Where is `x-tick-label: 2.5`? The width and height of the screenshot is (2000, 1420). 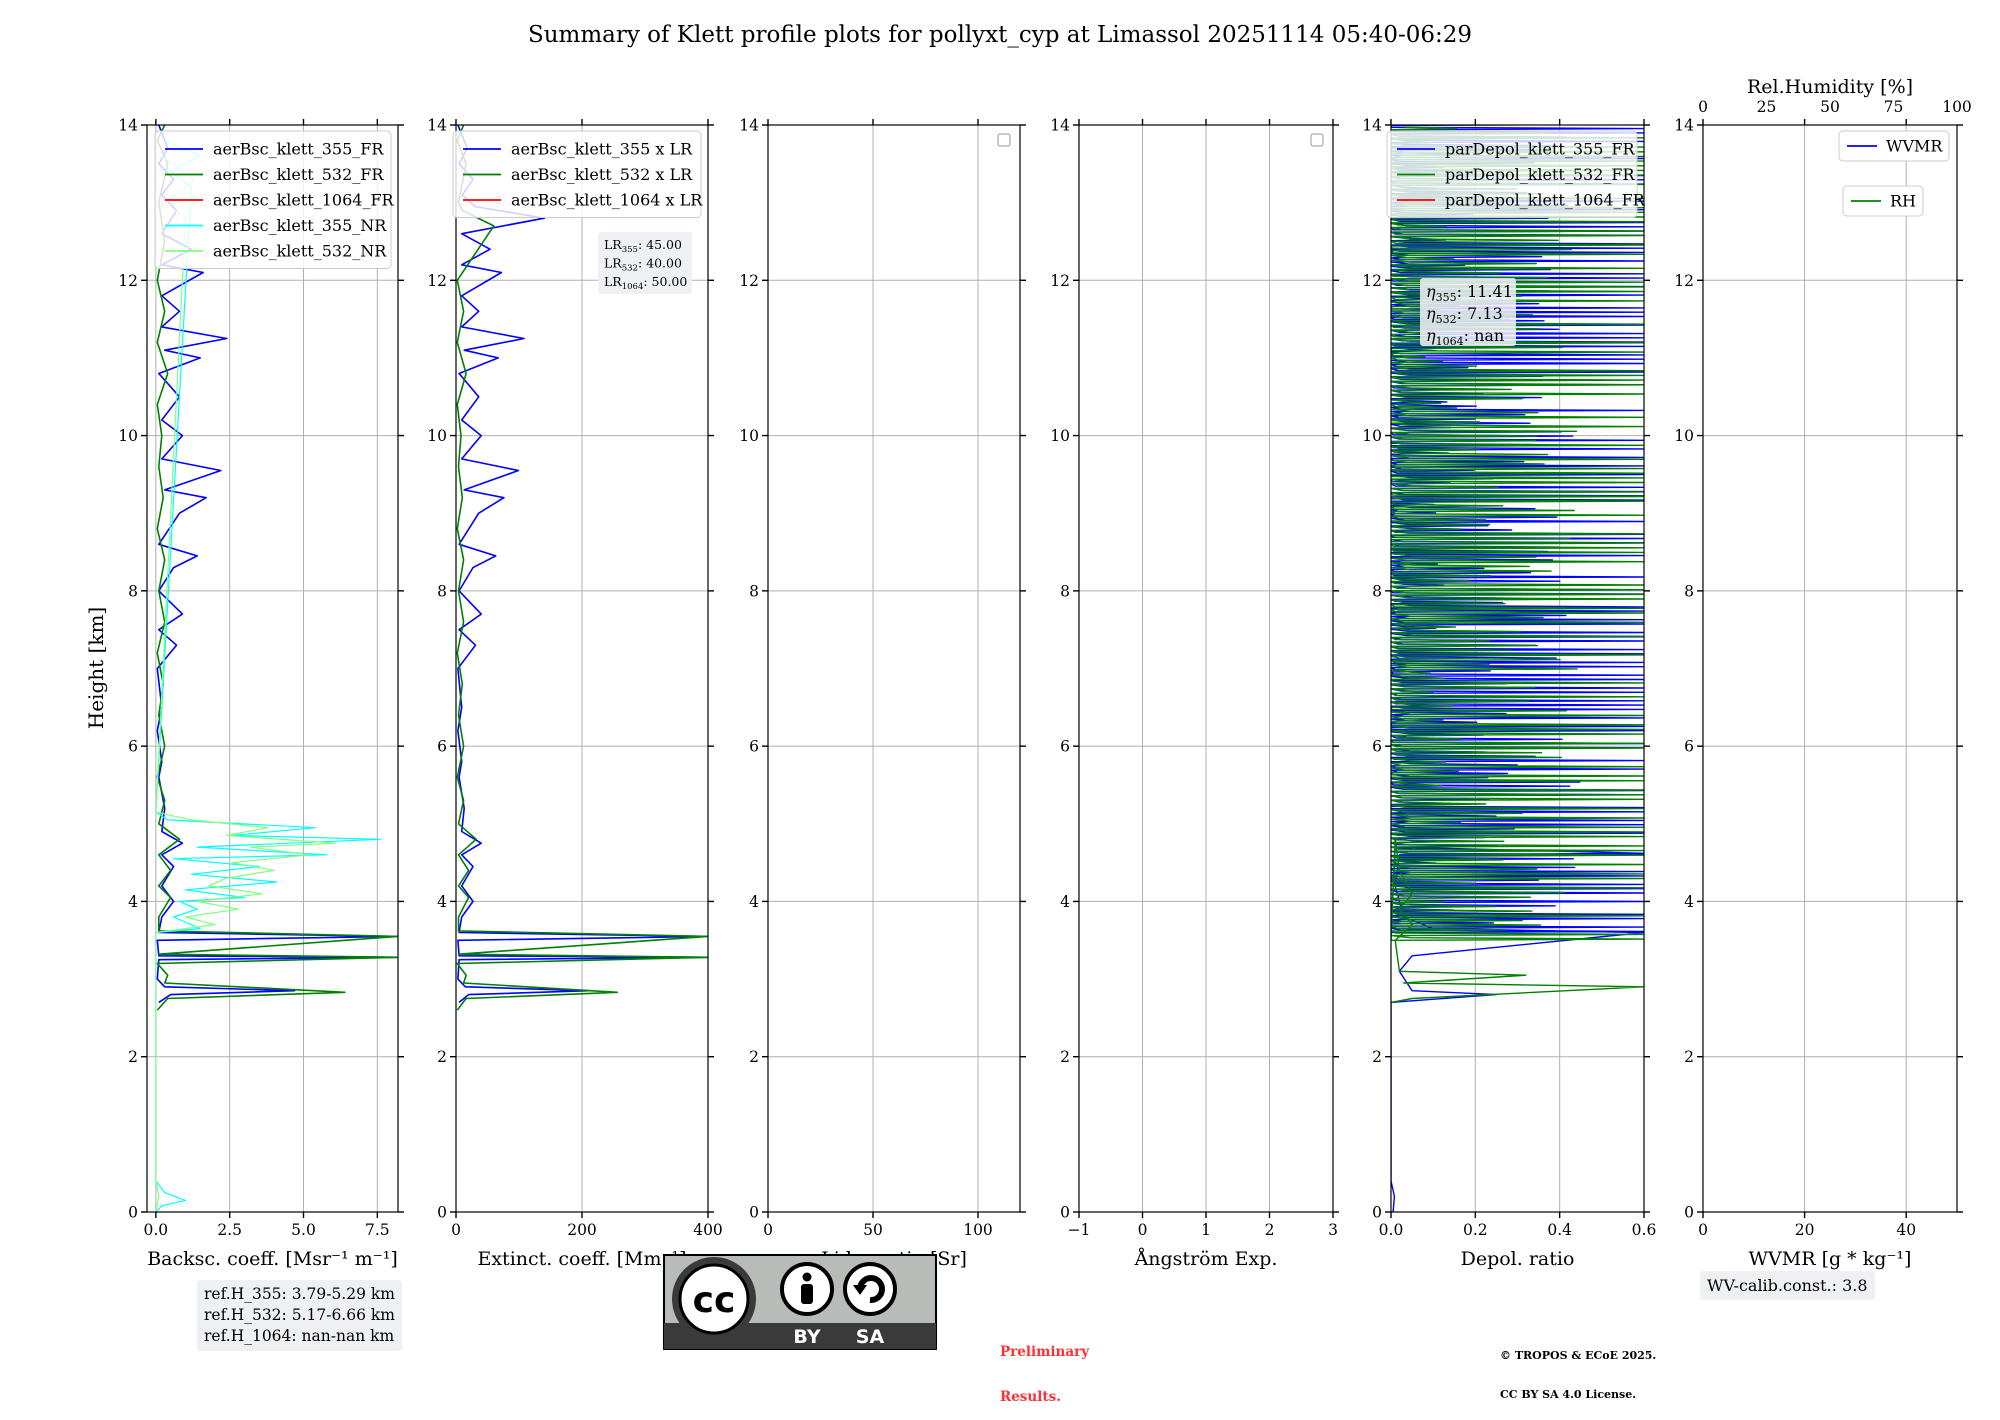 x-tick-label: 2.5 is located at coordinates (229, 1230).